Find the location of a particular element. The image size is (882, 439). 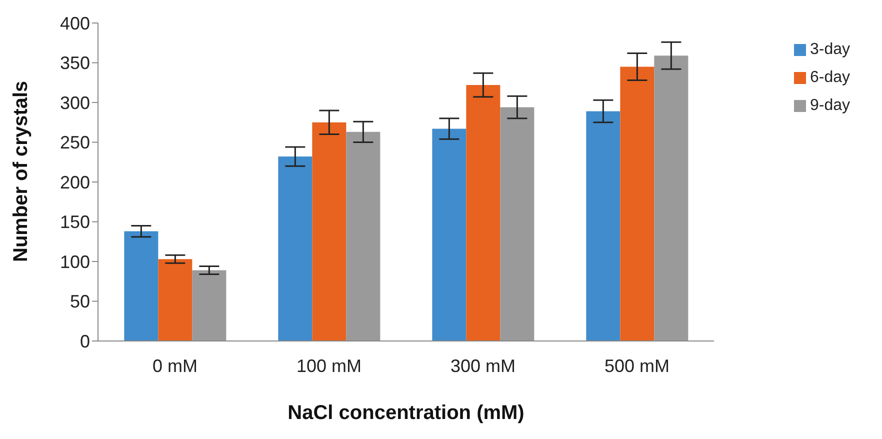

y-tick-label: 100 is located at coordinates (75, 262).